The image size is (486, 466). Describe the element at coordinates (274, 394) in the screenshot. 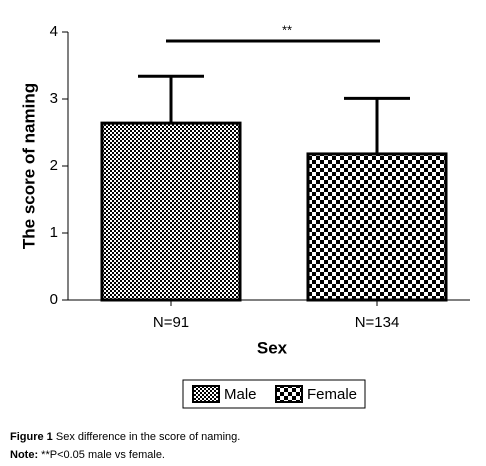

I see `legend-box` at that location.